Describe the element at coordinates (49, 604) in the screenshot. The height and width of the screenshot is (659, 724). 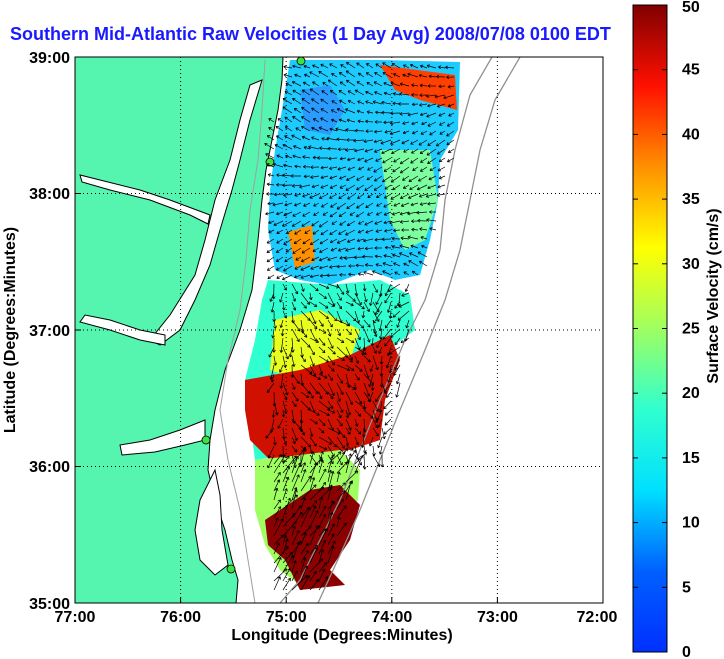
I see `y-tick-label: 35:00` at that location.